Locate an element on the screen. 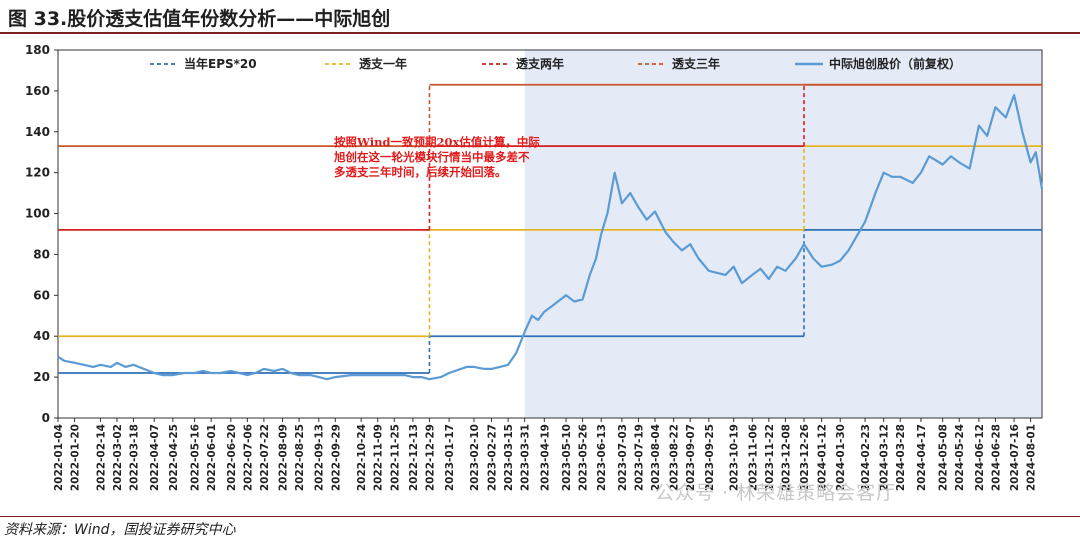 The height and width of the screenshot is (539, 1080). x-tick-label: 2024-05-08 is located at coordinates (944, 457).